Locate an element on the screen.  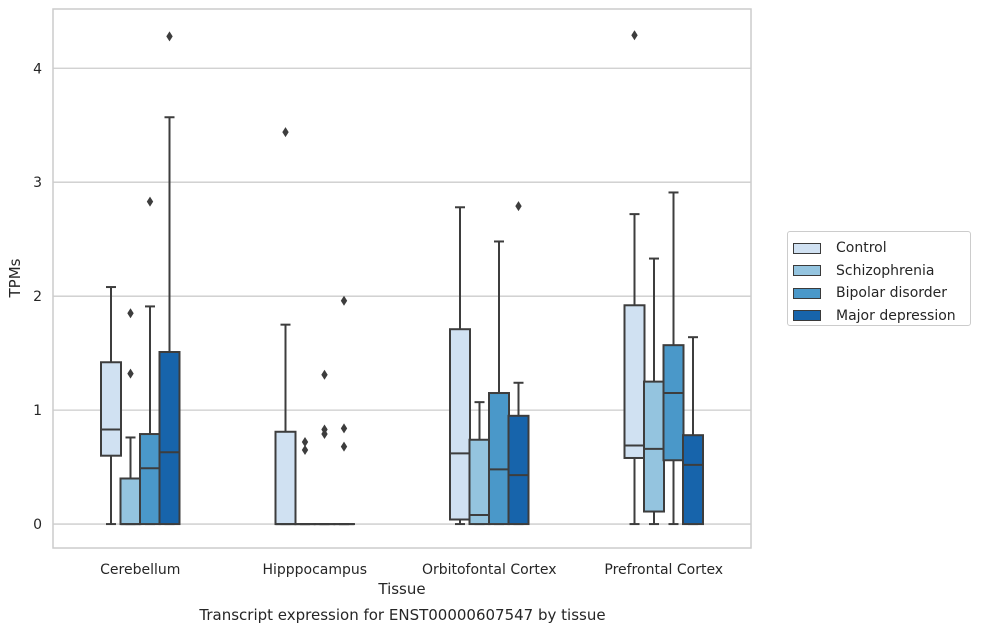
x-axis-label: Tissue is located at coordinates (401, 589).